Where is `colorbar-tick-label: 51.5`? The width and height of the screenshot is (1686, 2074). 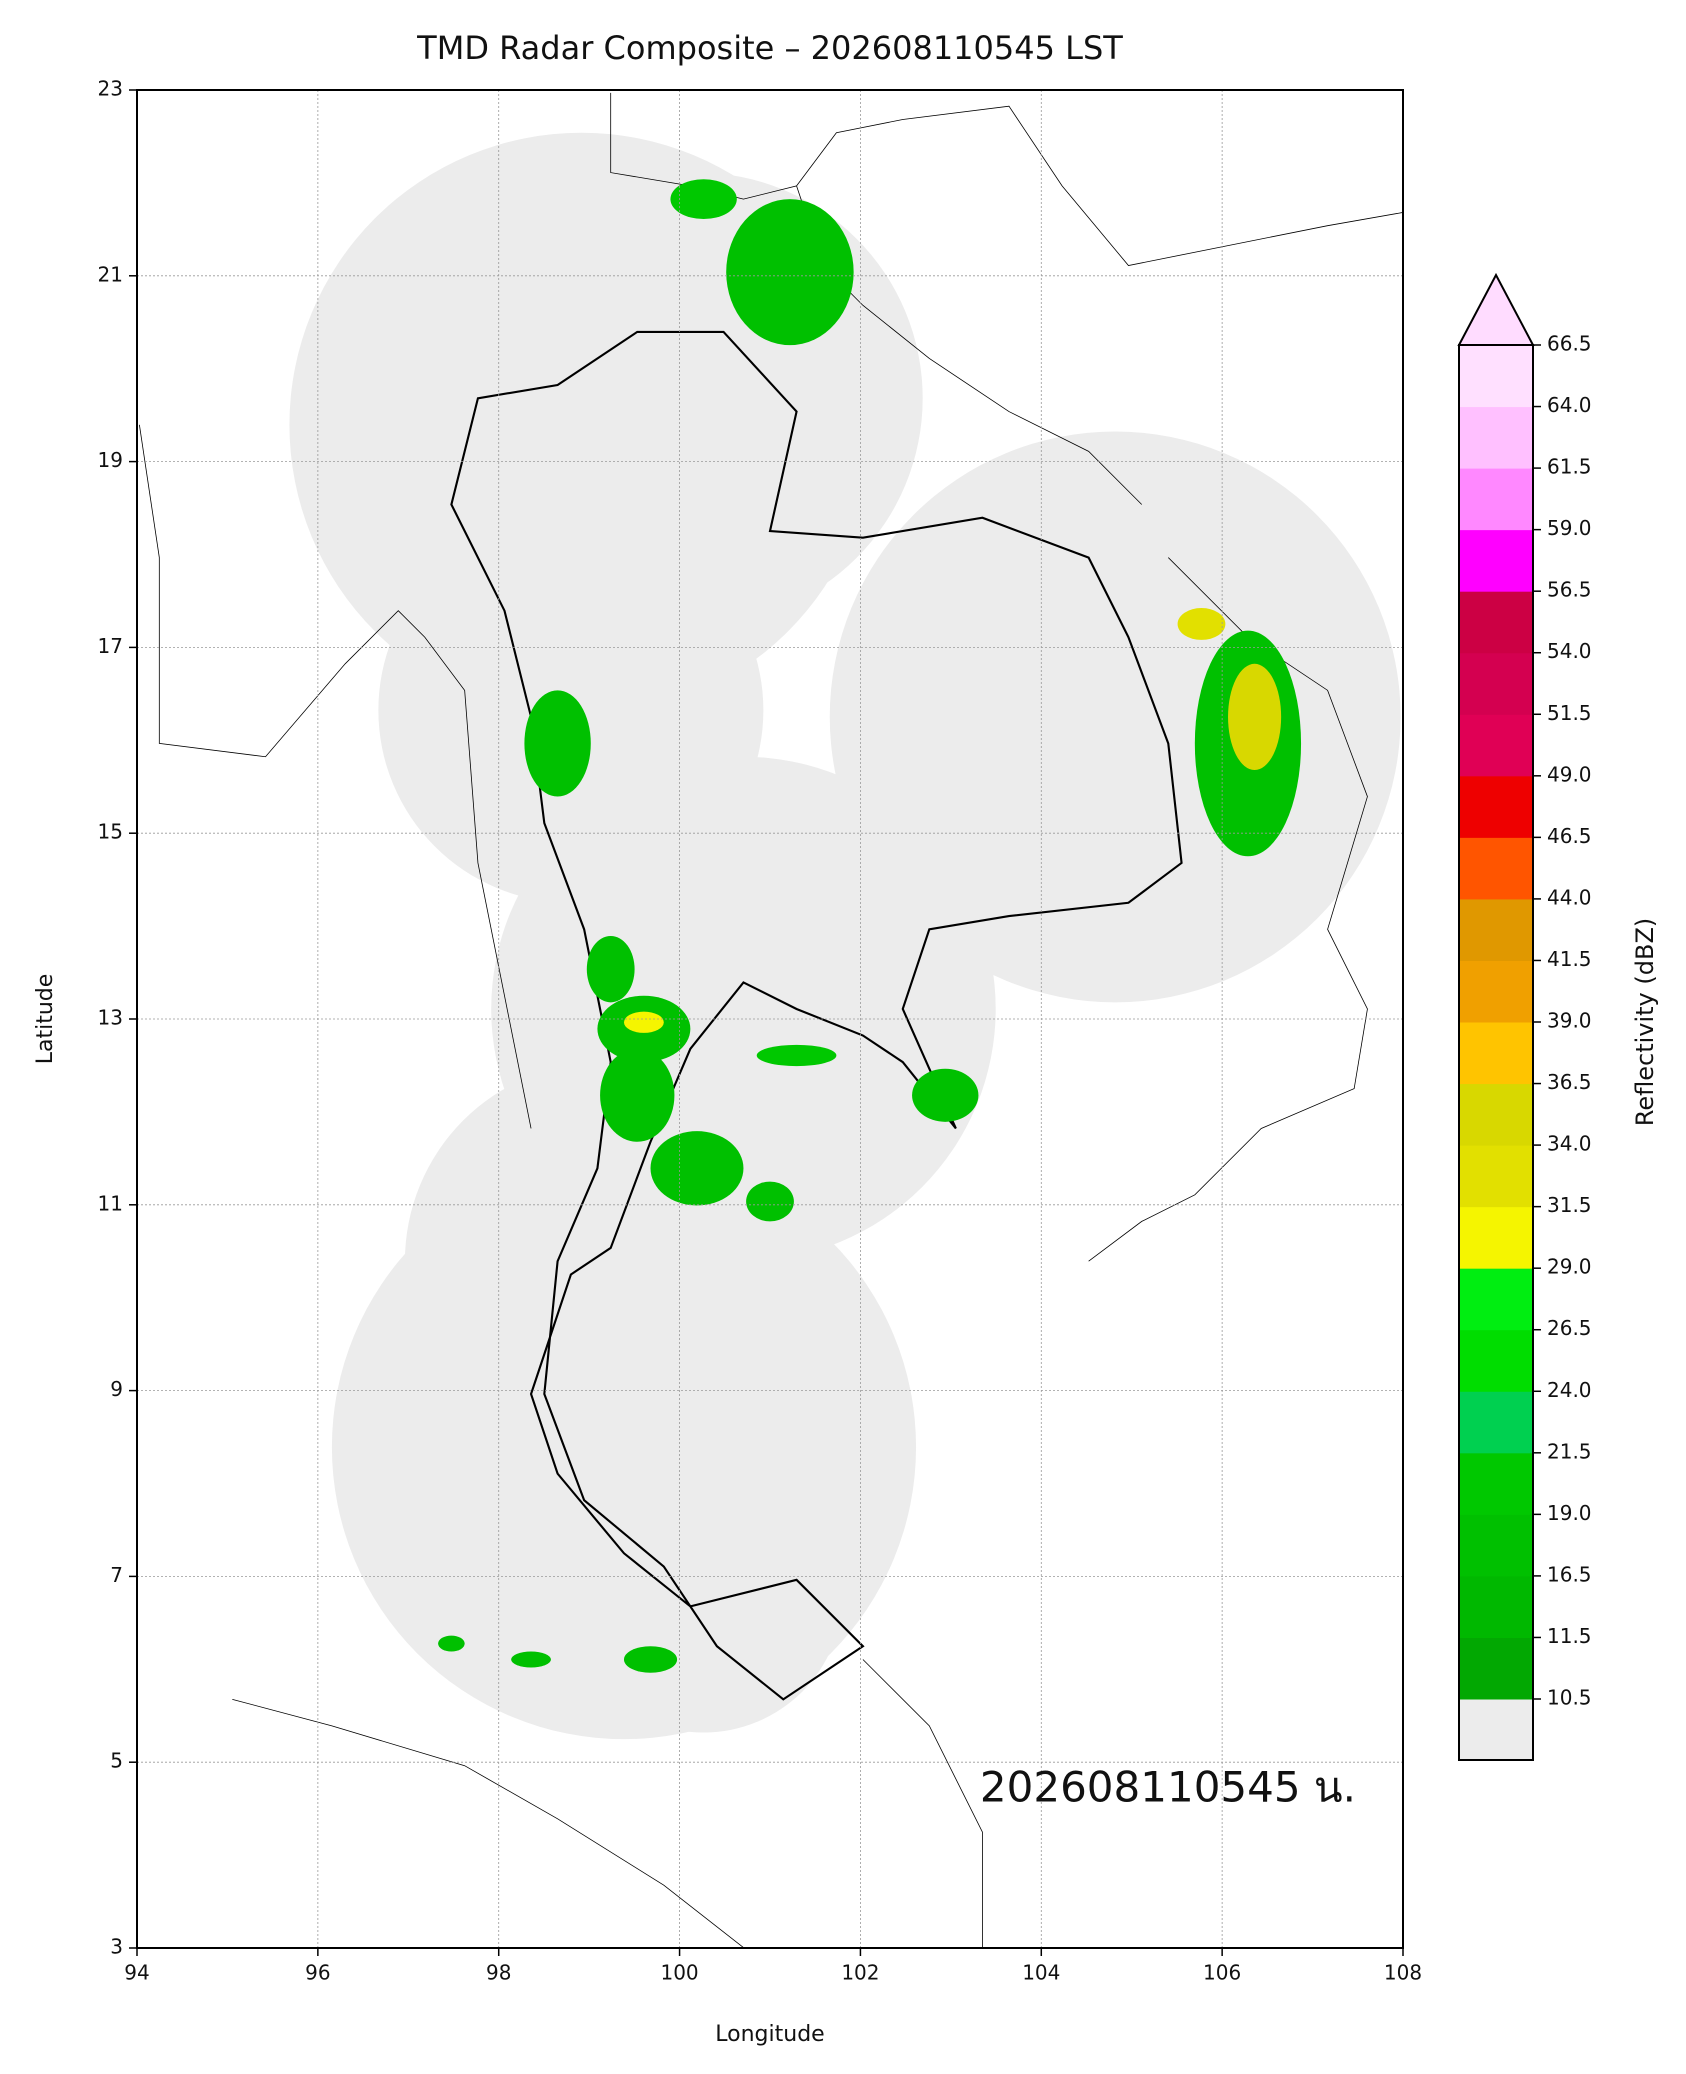 colorbar-tick-label: 51.5 is located at coordinates (1569, 713).